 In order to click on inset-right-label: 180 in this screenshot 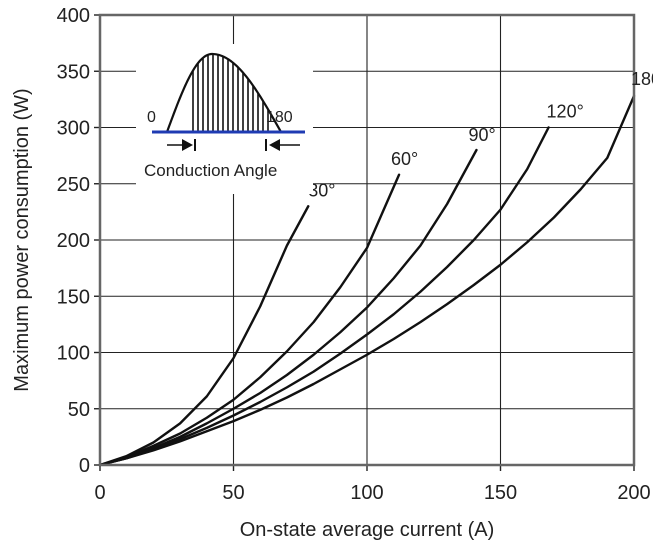, I will do `click(279, 117)`.